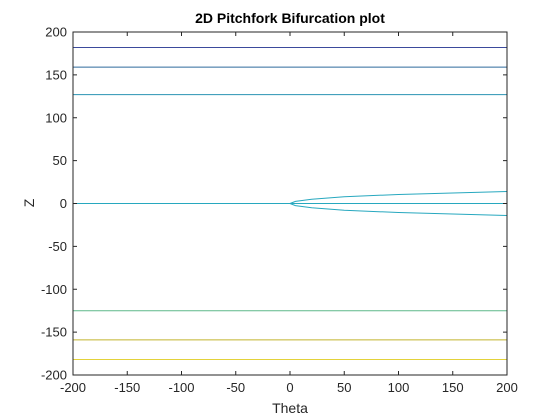 The height and width of the screenshot is (420, 560). I want to click on chart-title: 2D Pitchfork Bifurcation plot, so click(290, 18).